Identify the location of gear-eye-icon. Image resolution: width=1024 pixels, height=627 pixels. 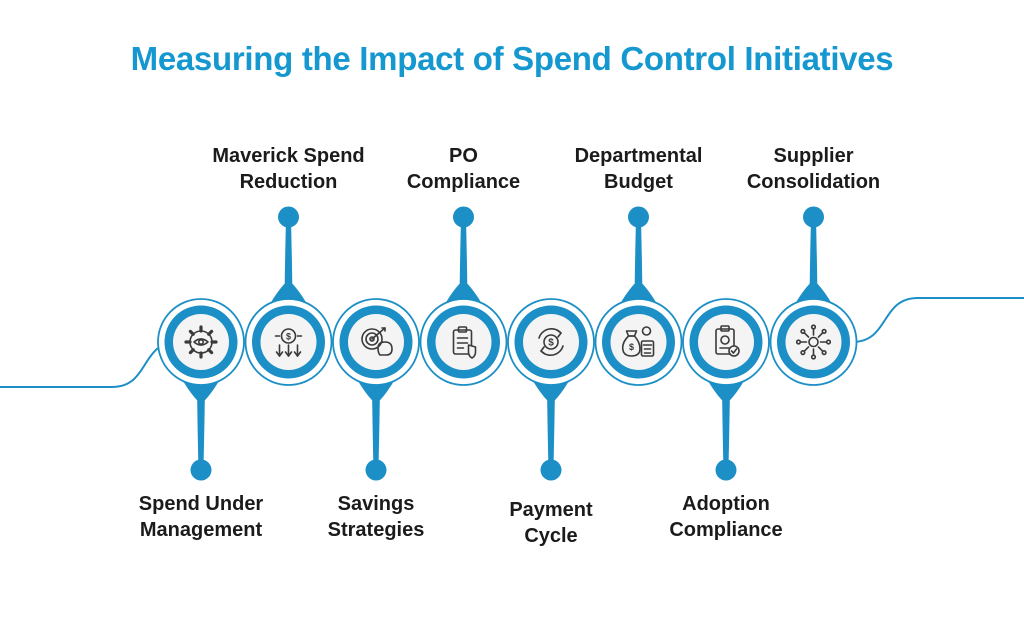
(201, 342).